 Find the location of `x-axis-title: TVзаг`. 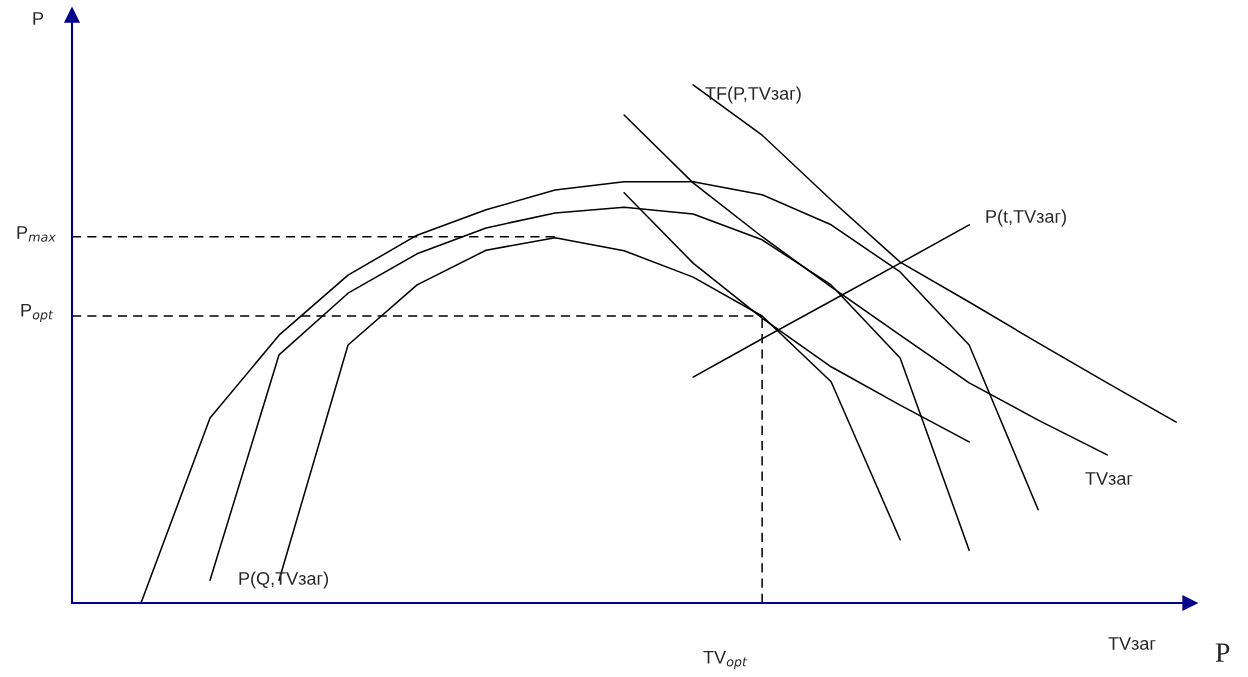

x-axis-title: TVзаг is located at coordinates (1132, 643).